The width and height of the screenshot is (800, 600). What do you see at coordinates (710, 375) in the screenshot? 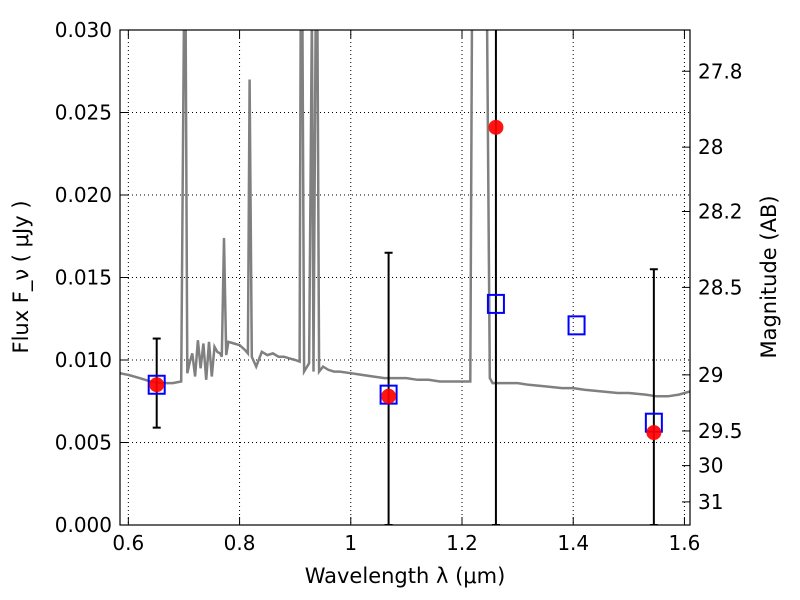
I see `mag-tick-label: 29` at bounding box center [710, 375].